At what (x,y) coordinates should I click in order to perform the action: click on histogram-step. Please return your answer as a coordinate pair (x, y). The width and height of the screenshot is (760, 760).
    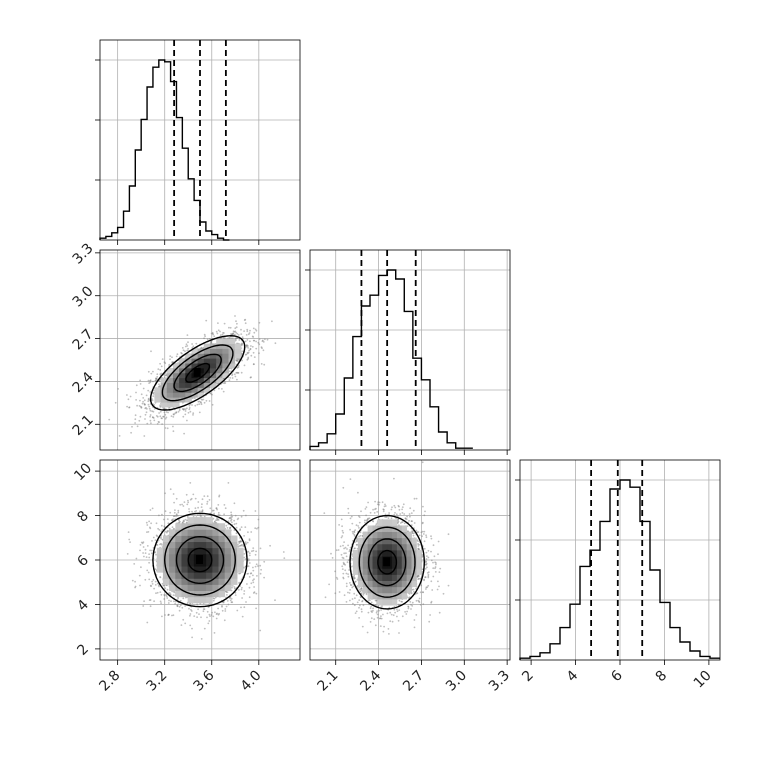
    Looking at the image, I should click on (391, 359).